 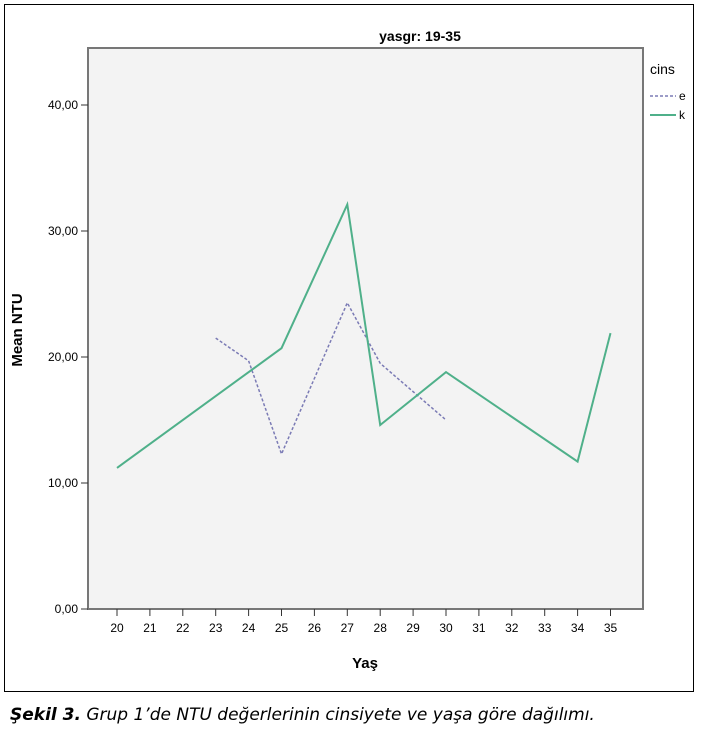 I want to click on y-tick-label: 20,00, so click(x=63, y=357).